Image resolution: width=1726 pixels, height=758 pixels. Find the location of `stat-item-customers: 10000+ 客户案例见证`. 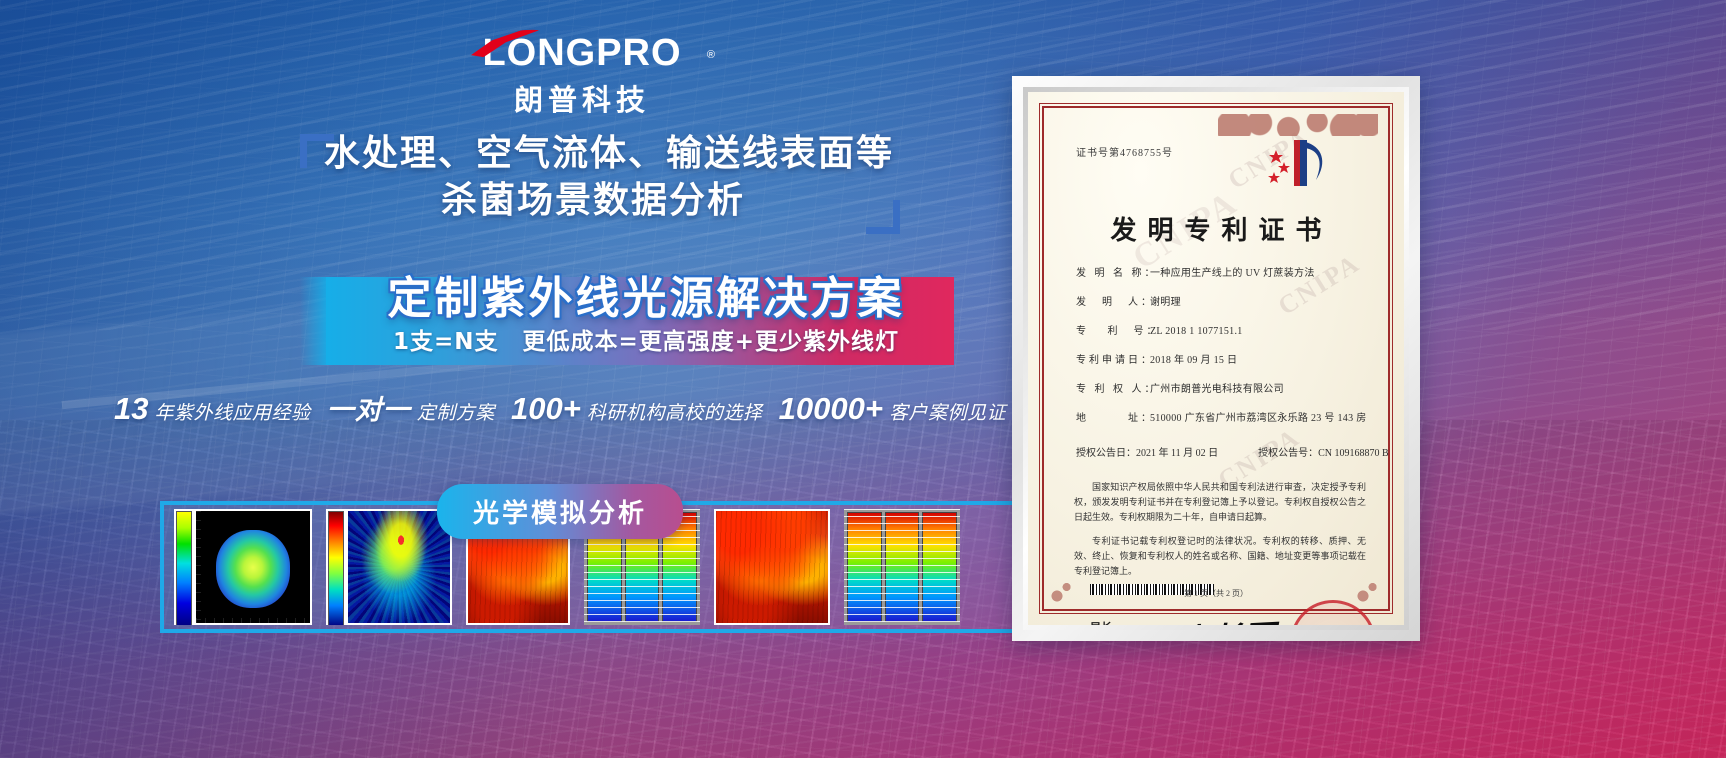

stat-item-customers: 10000+ 客户案例见证 is located at coordinates (892, 409).